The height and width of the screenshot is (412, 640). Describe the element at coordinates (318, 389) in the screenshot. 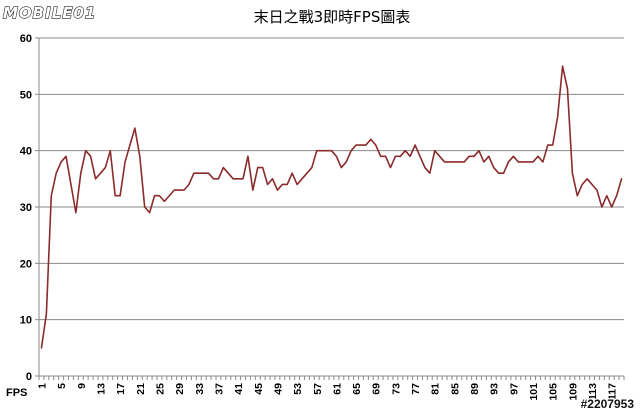

I see `x-tick-label: 57` at that location.